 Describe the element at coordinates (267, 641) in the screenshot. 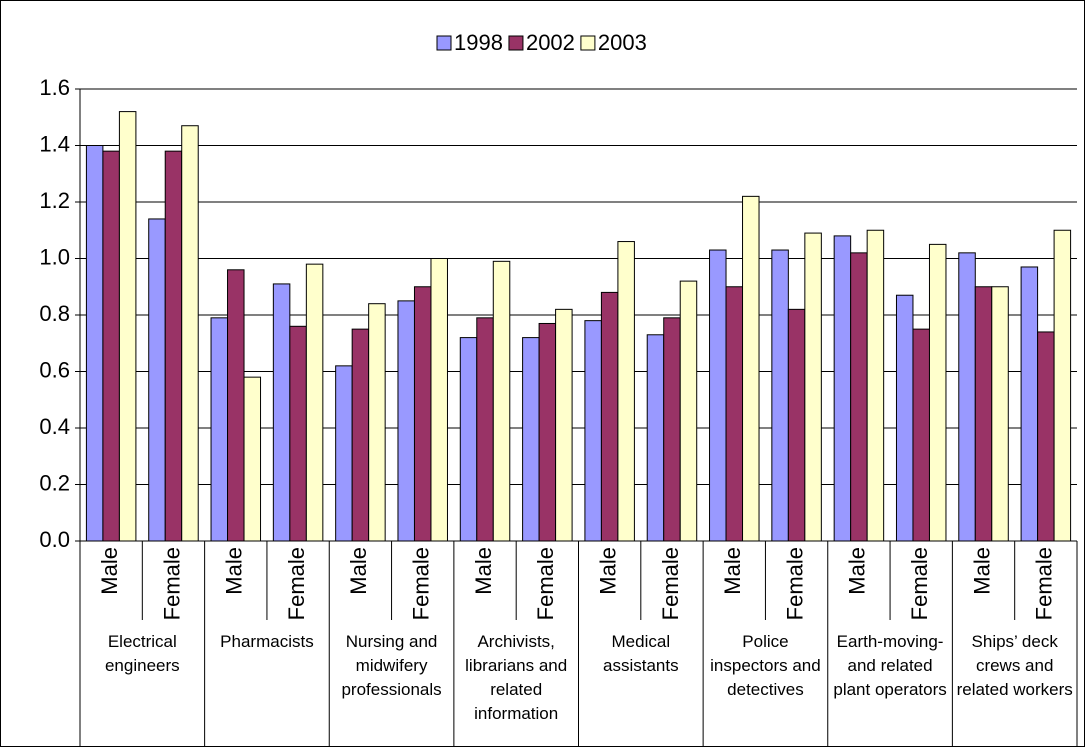

I see `group-label: Pharmacists` at that location.